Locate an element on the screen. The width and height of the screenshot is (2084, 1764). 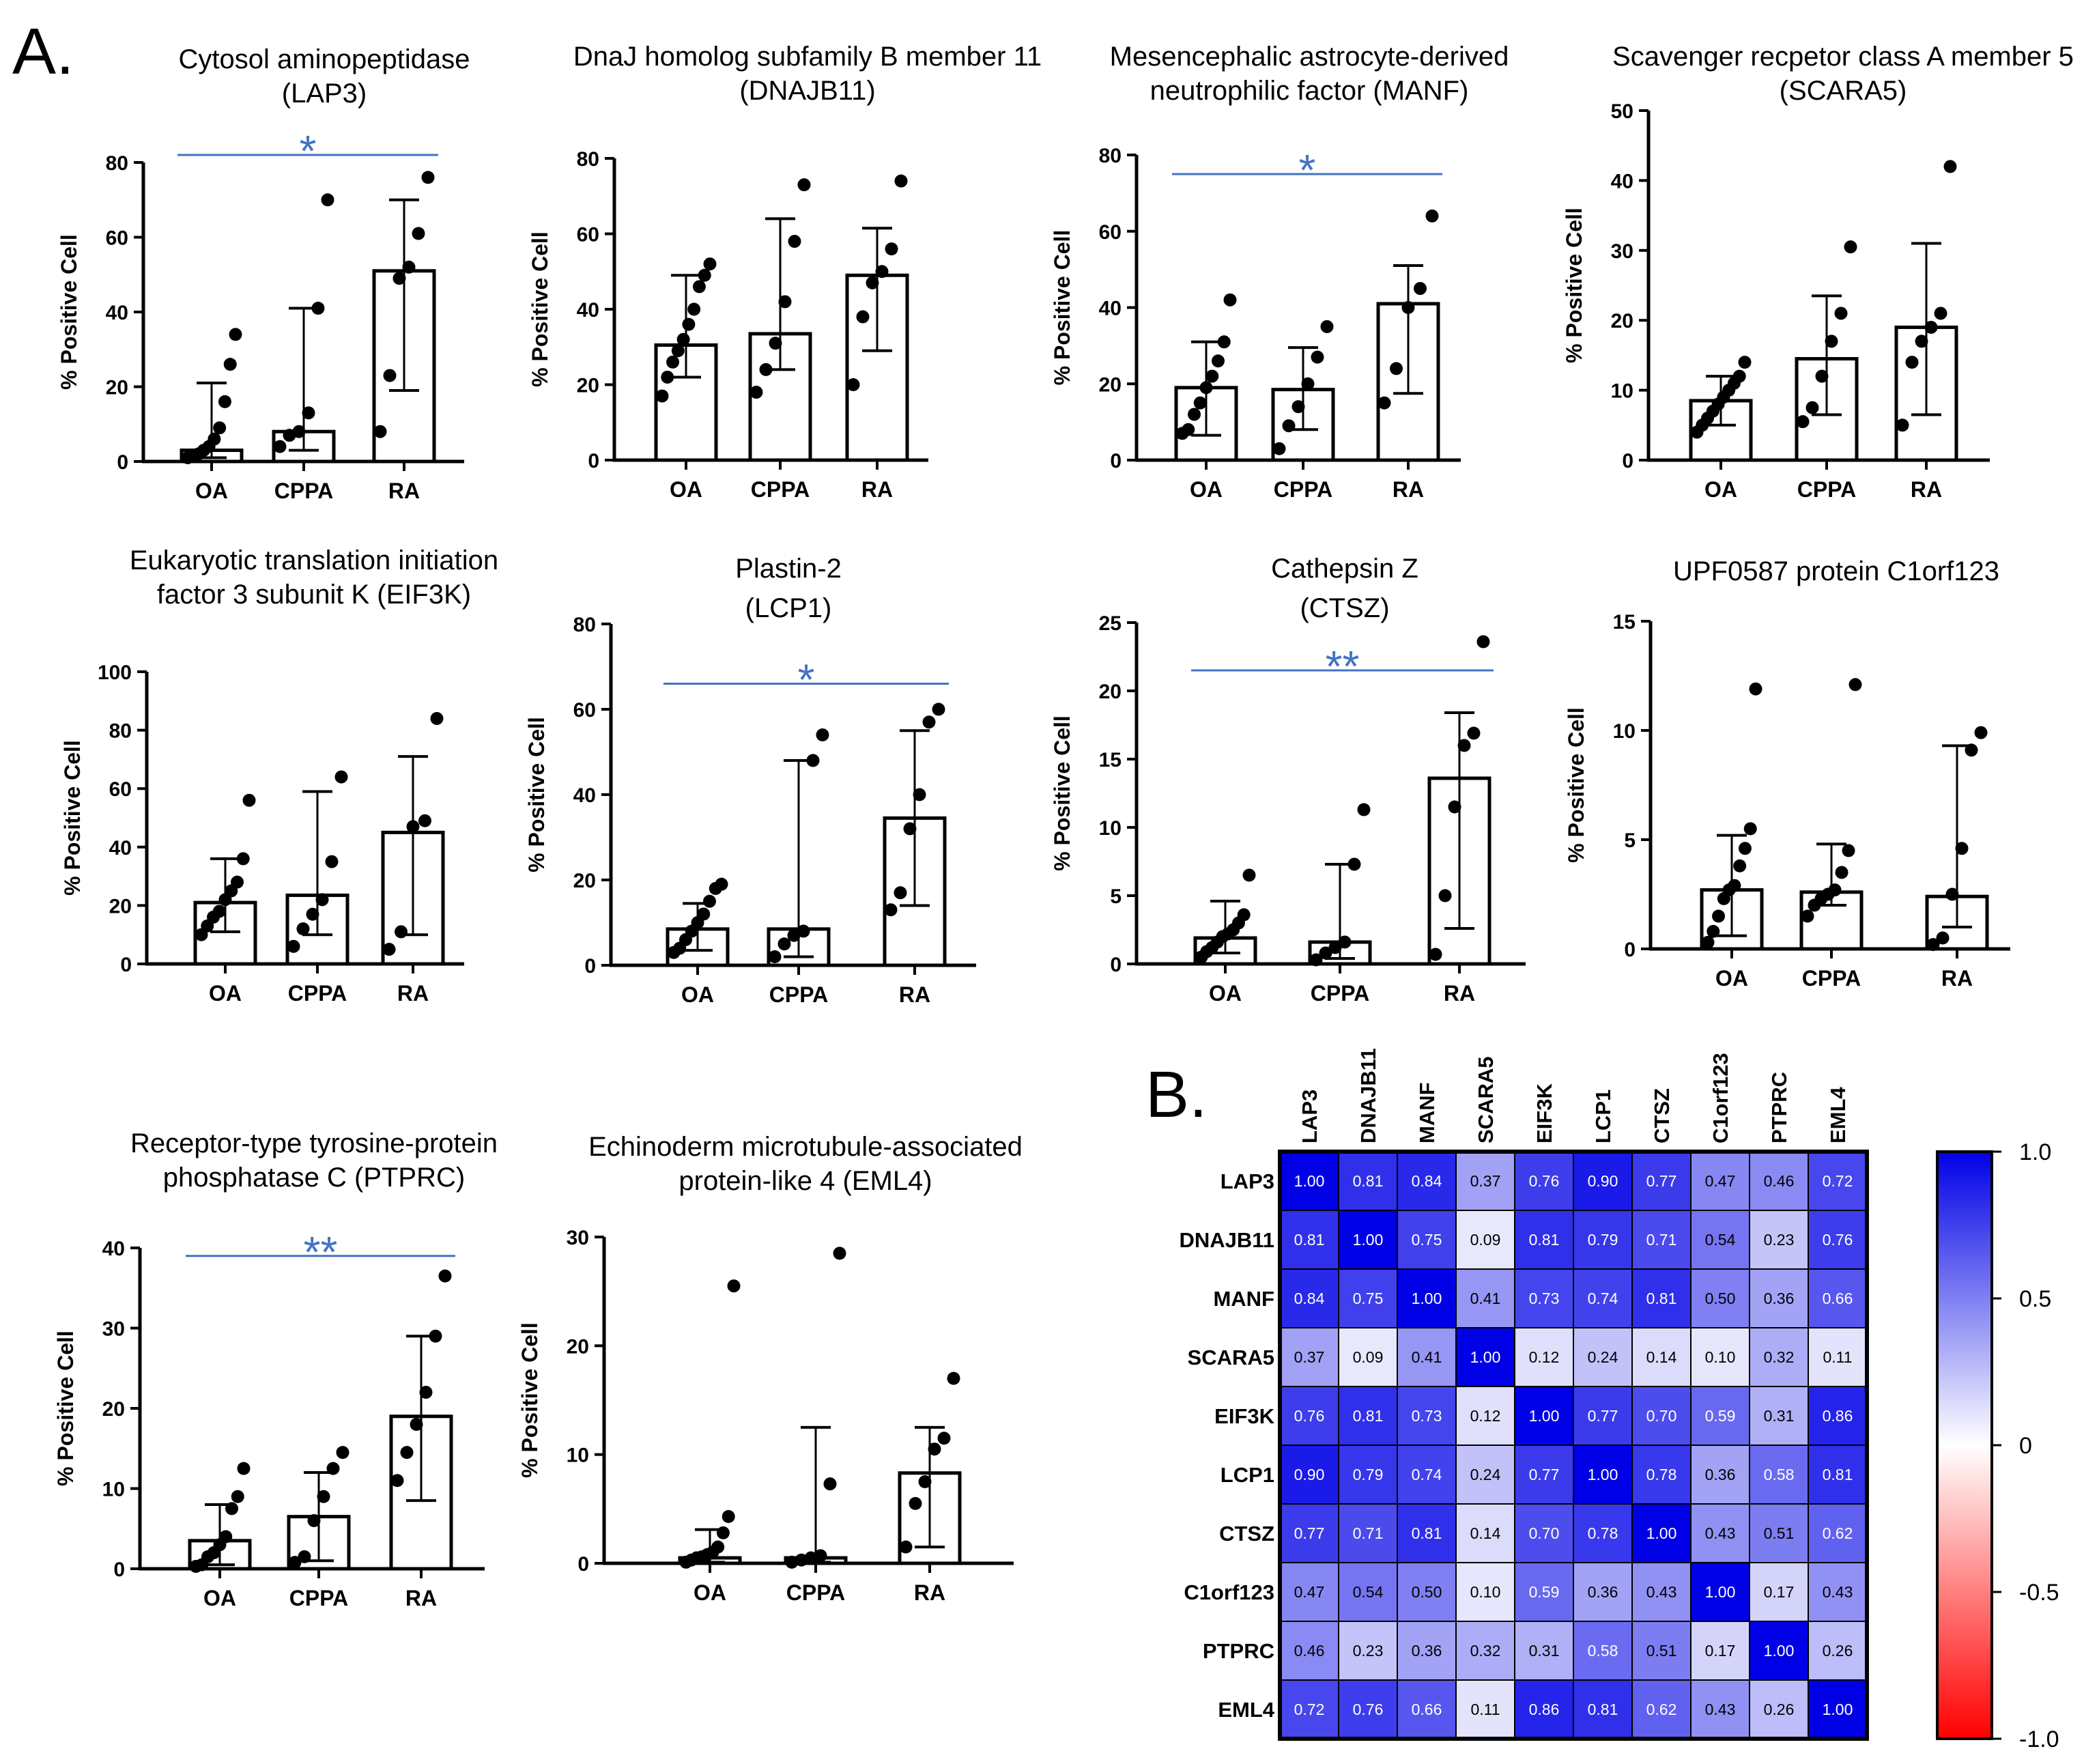
heatmap-value: 0.50 is located at coordinates (1720, 1298).